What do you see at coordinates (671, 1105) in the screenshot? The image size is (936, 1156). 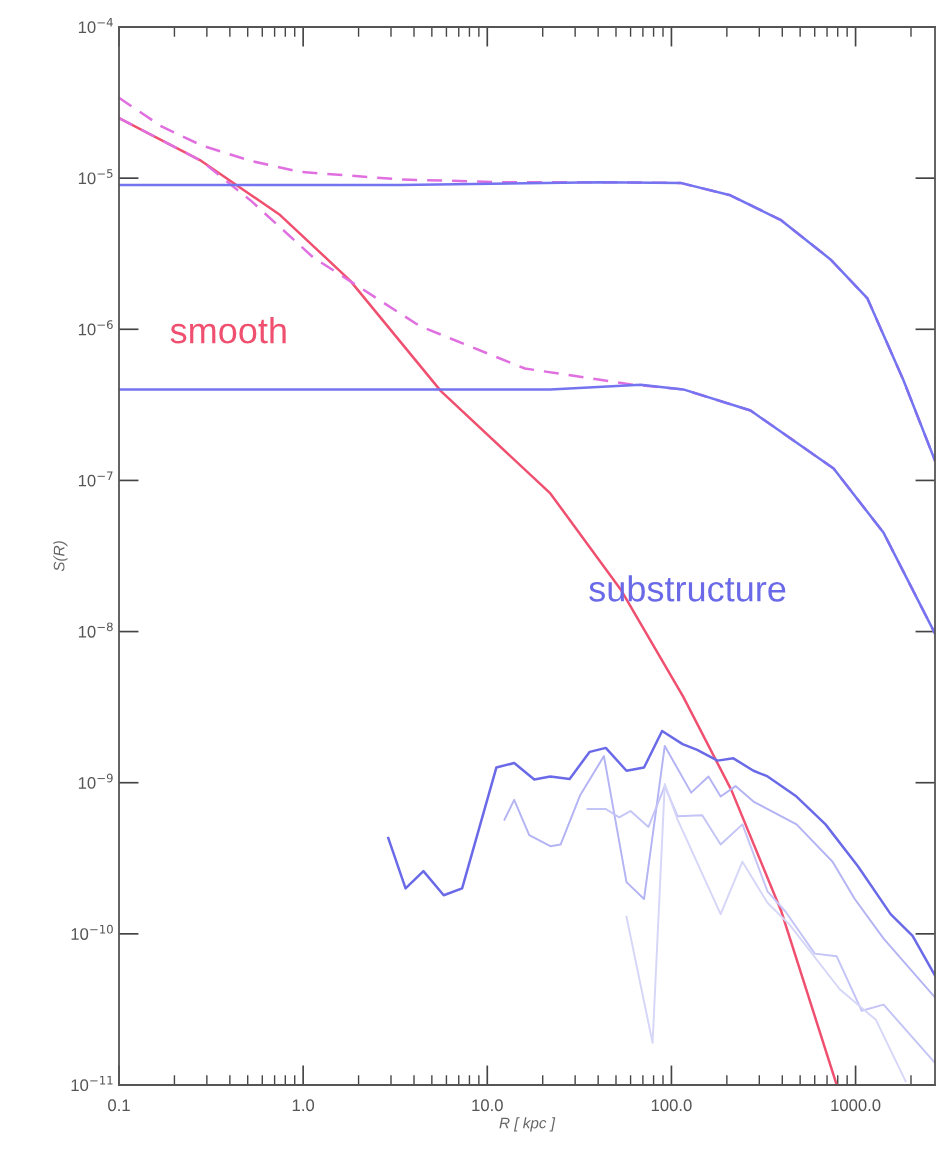 I see `x-tick-label: 100.0` at bounding box center [671, 1105].